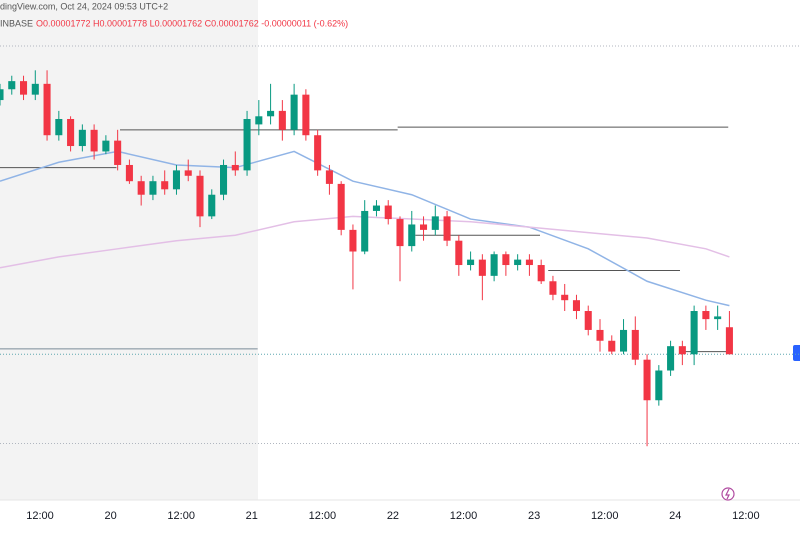  What do you see at coordinates (796, 353) in the screenshot?
I see `price-tag` at bounding box center [796, 353].